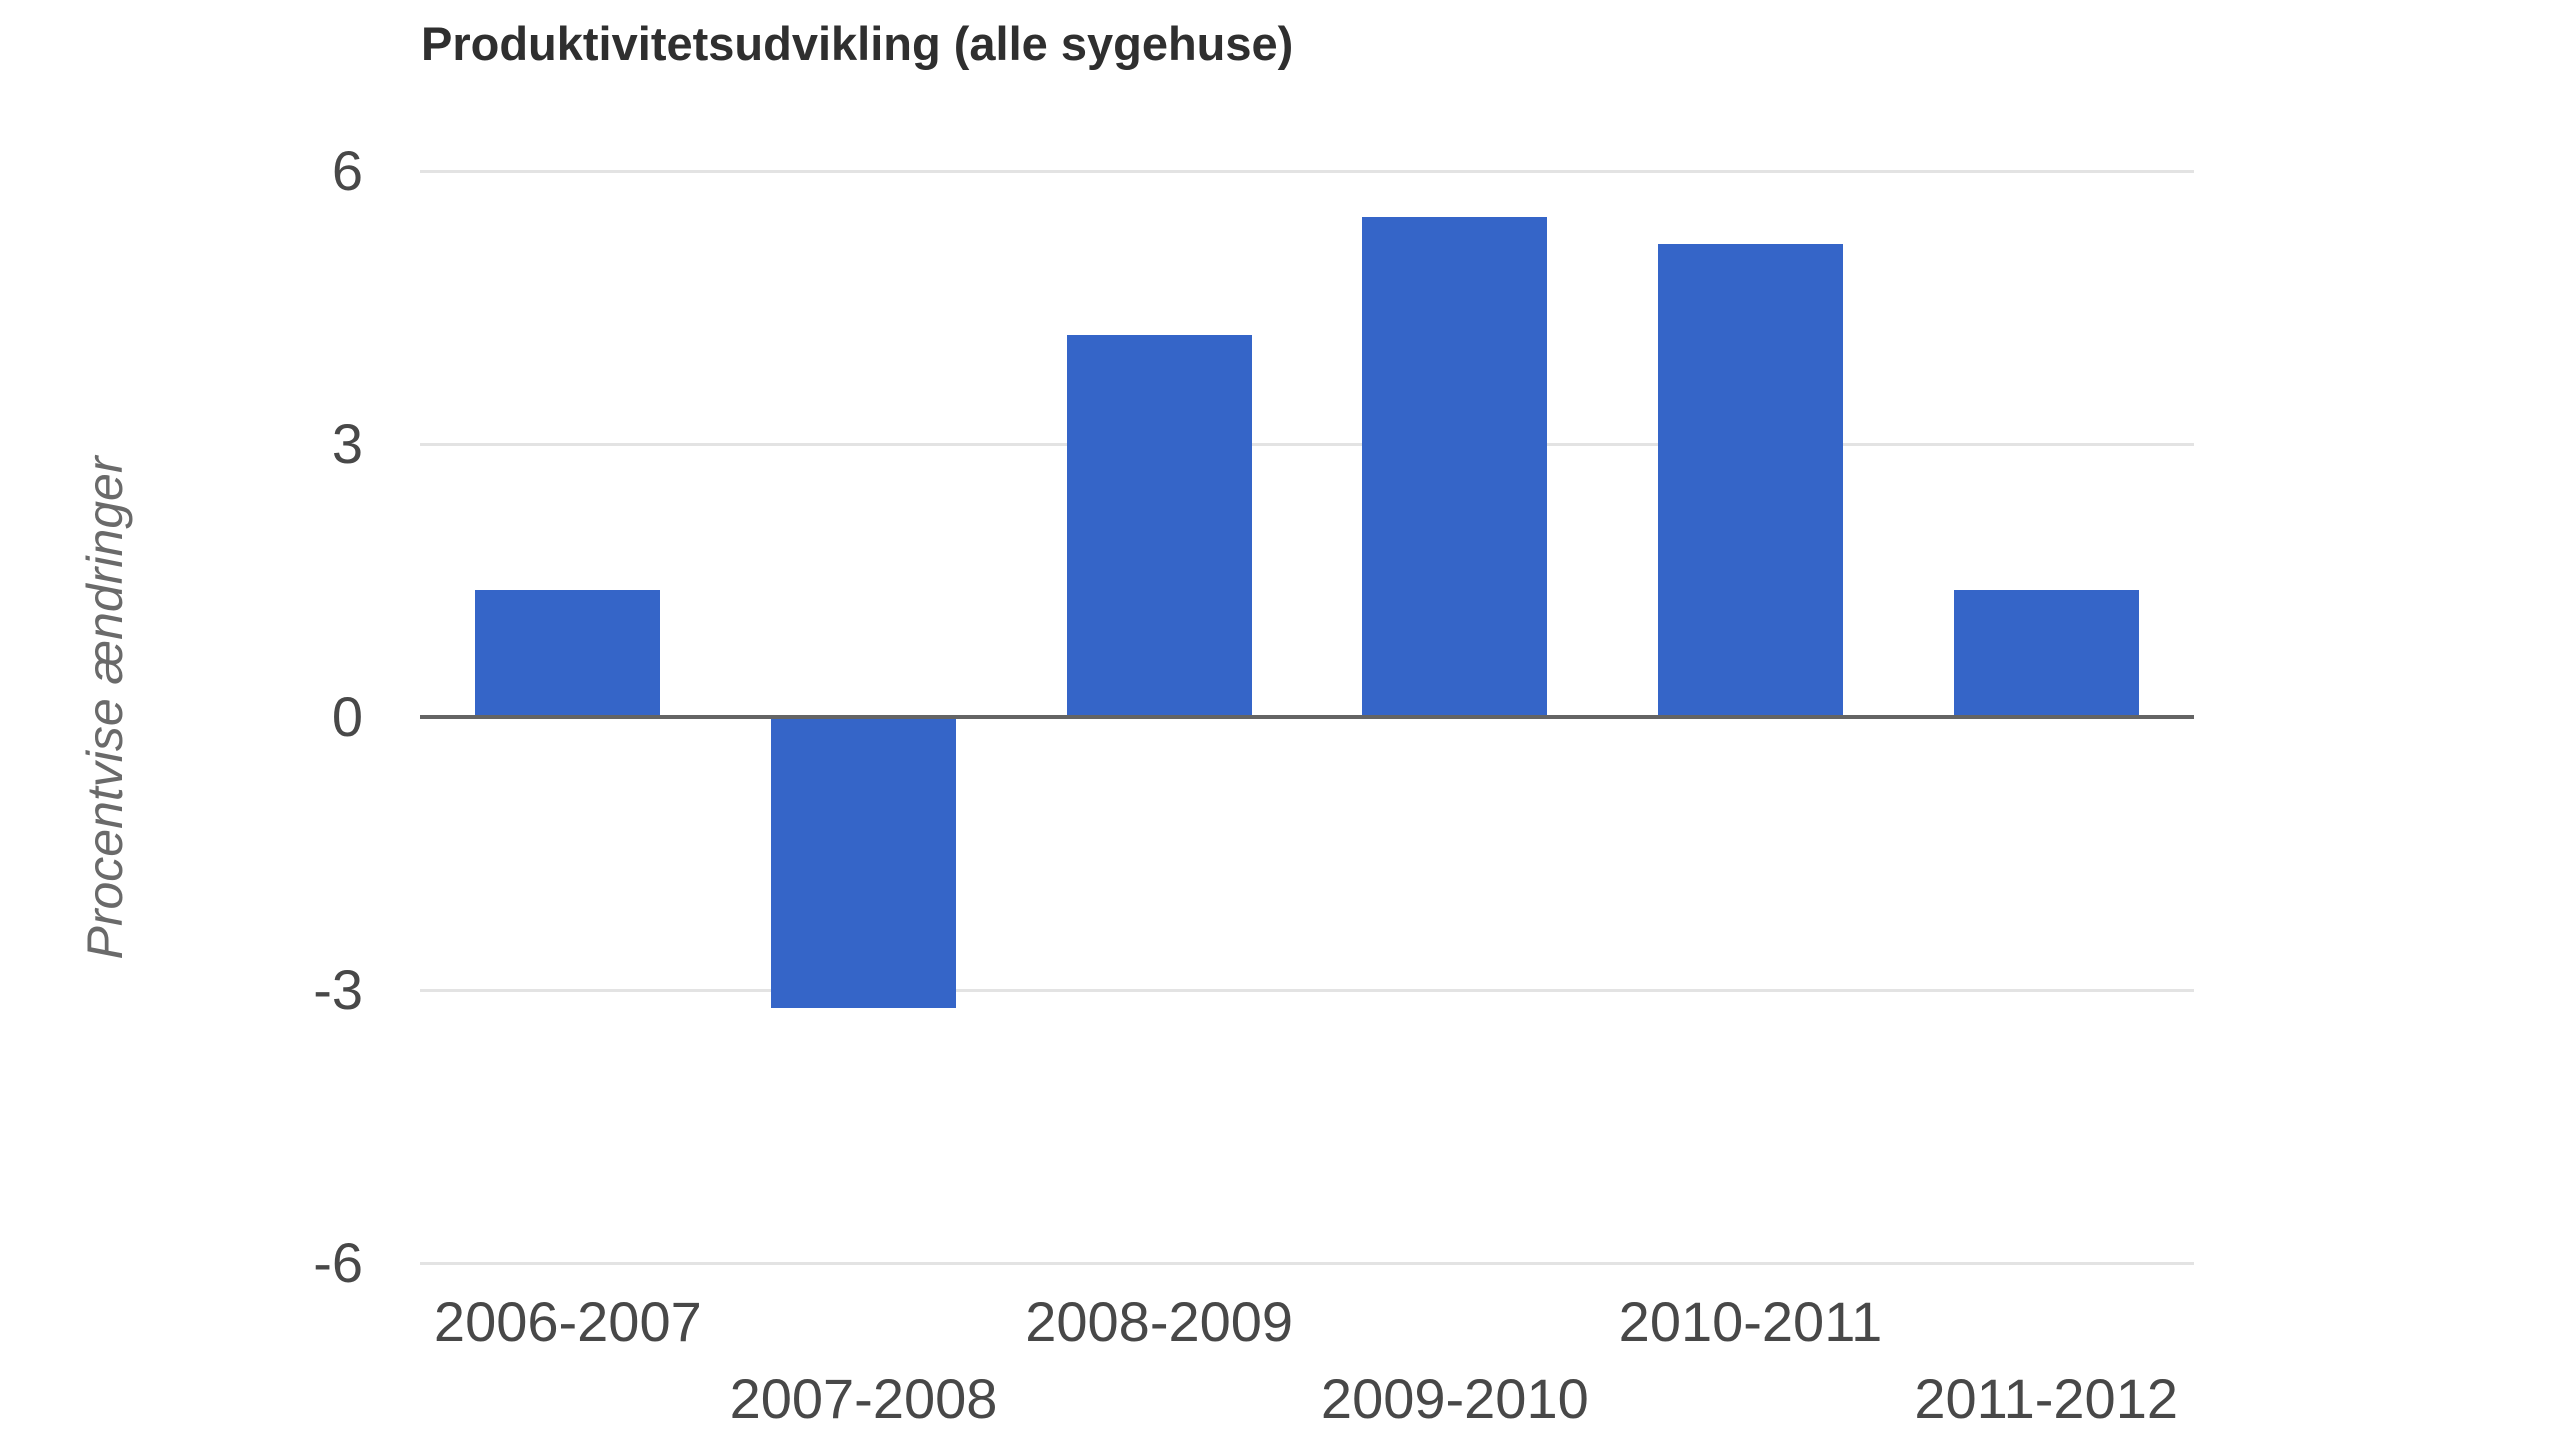 The width and height of the screenshot is (2560, 1439). Describe the element at coordinates (1159, 1321) in the screenshot. I see `x-tick-label: 2008-2009` at that location.